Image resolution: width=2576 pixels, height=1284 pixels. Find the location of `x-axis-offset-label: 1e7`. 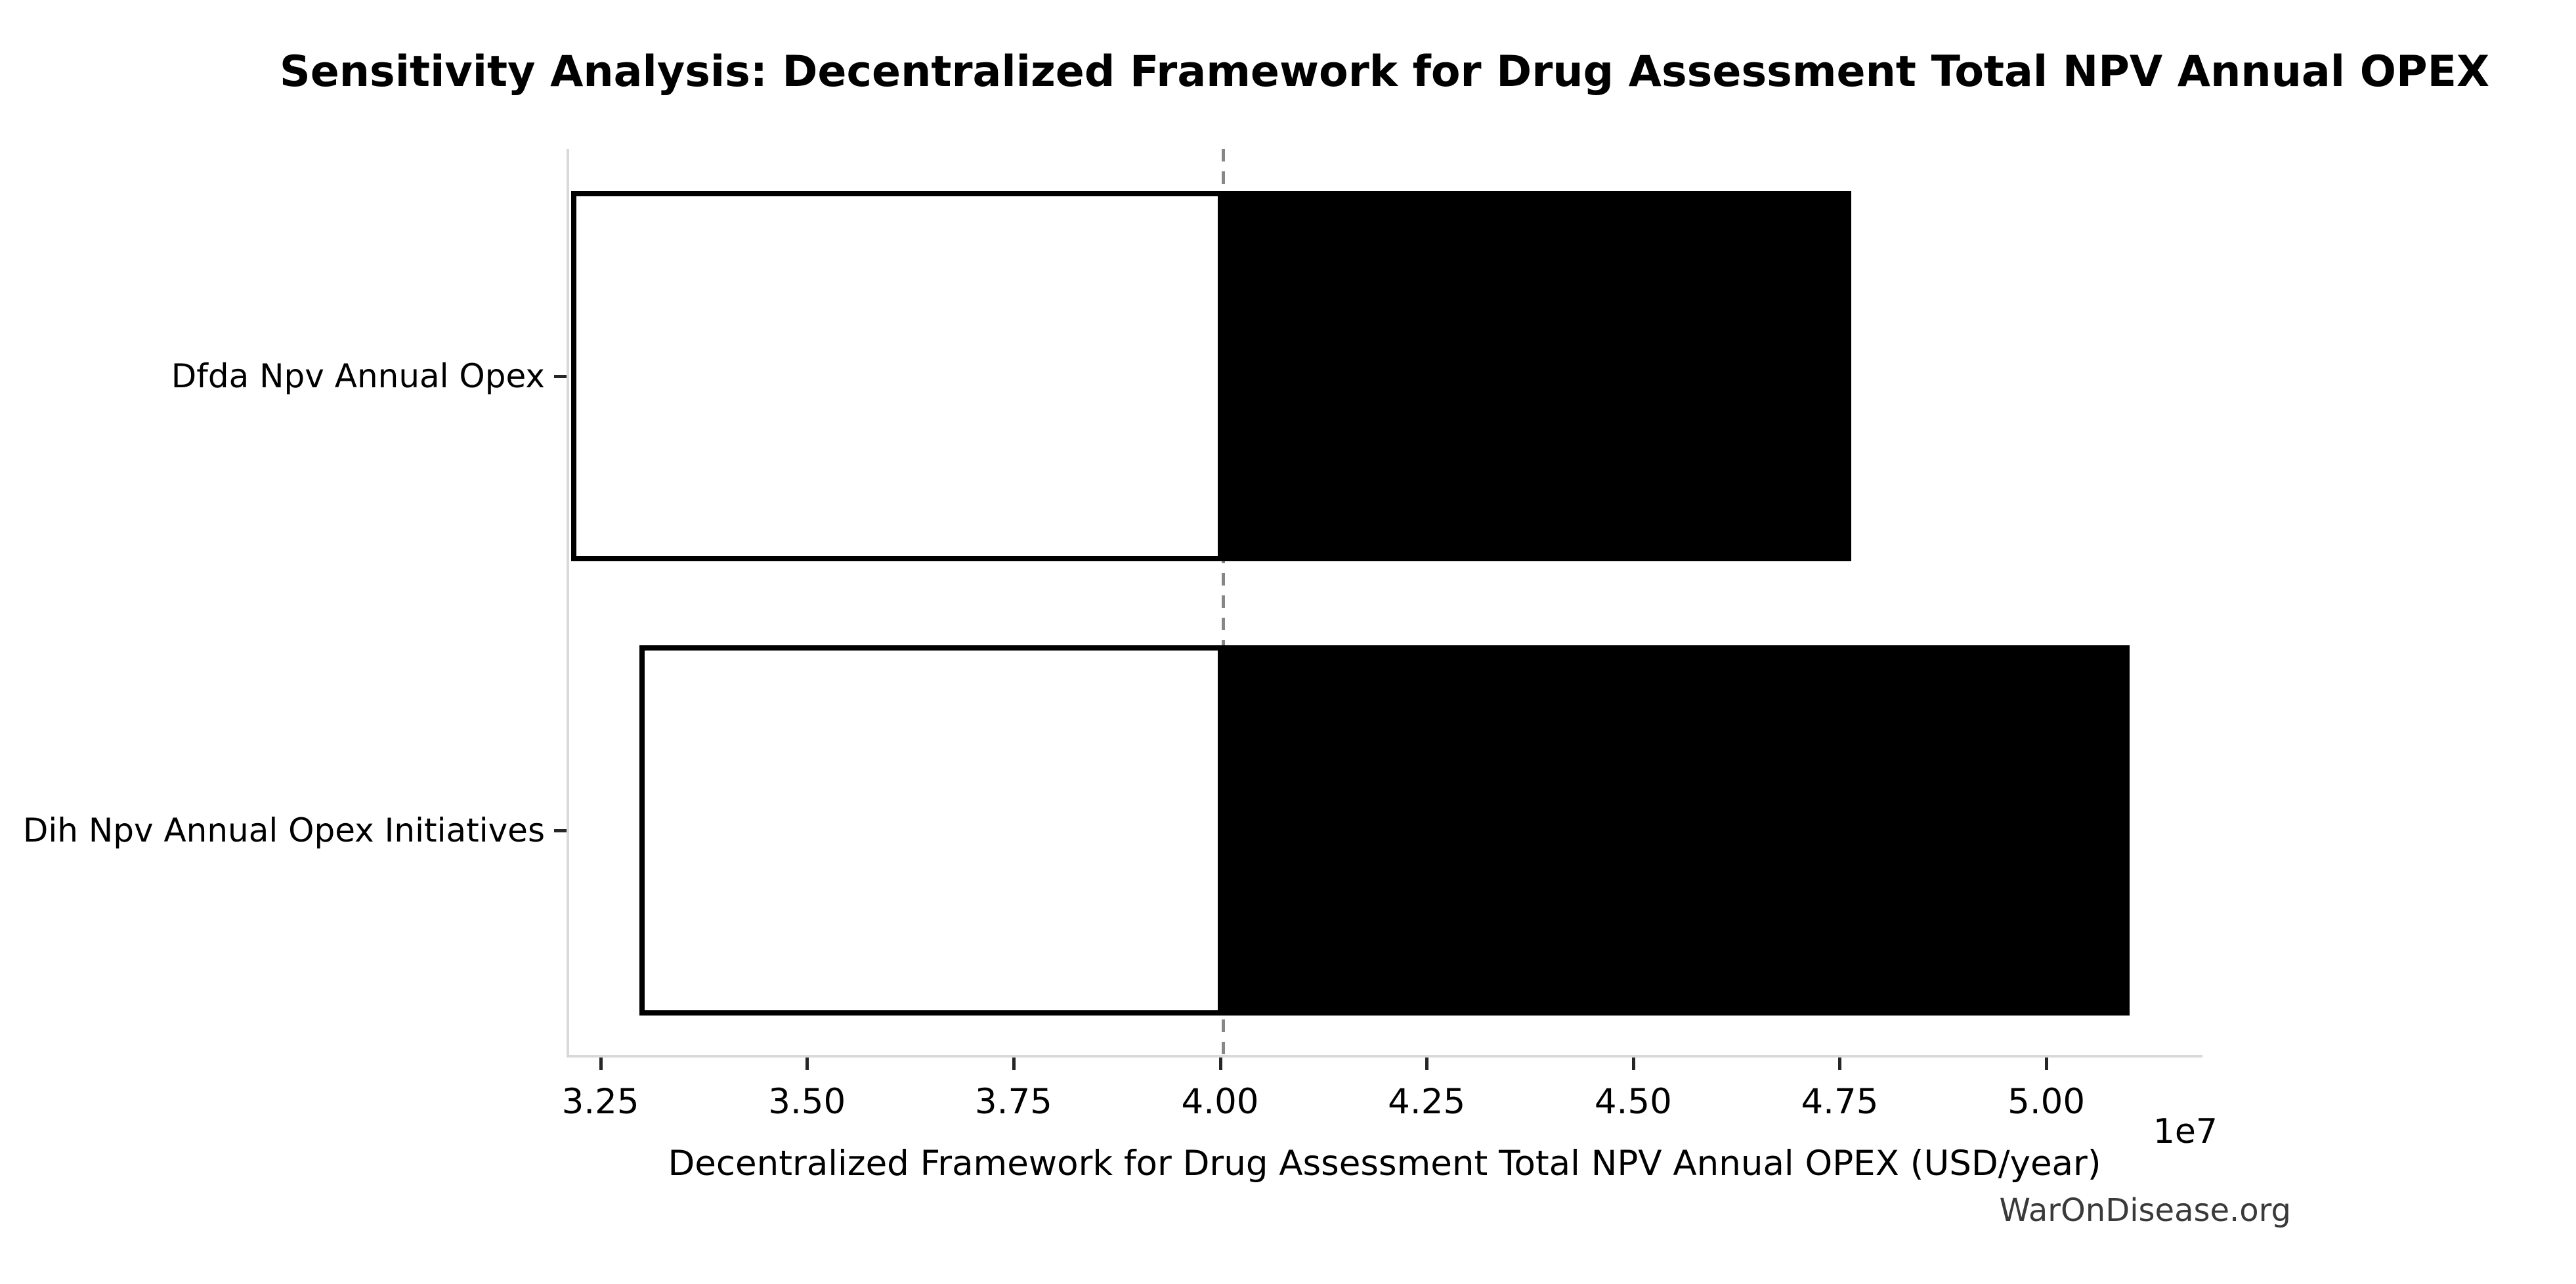

x-axis-offset-label: 1e7 is located at coordinates (2185, 1131).